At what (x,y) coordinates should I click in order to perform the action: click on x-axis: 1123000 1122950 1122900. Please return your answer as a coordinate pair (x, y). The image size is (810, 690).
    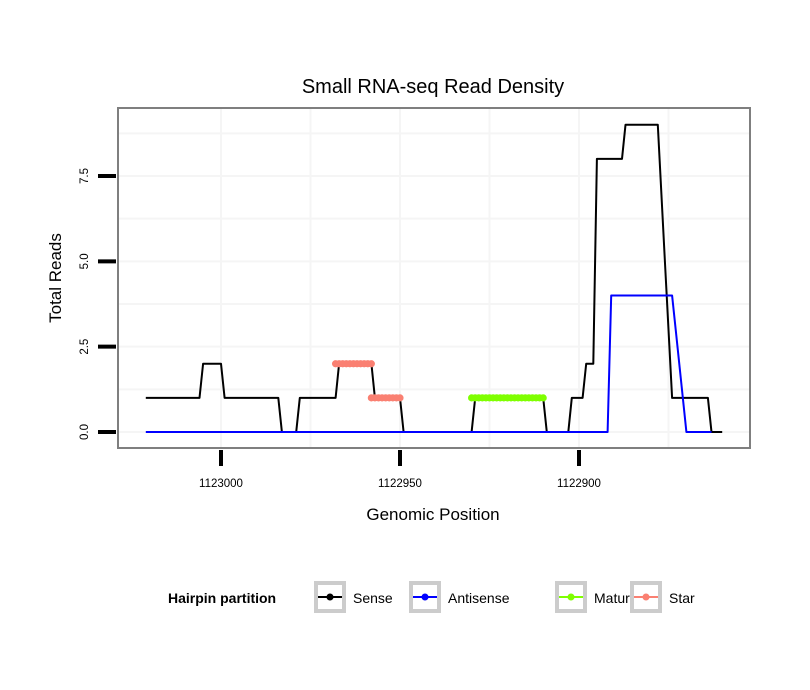
    Looking at the image, I should click on (400, 470).